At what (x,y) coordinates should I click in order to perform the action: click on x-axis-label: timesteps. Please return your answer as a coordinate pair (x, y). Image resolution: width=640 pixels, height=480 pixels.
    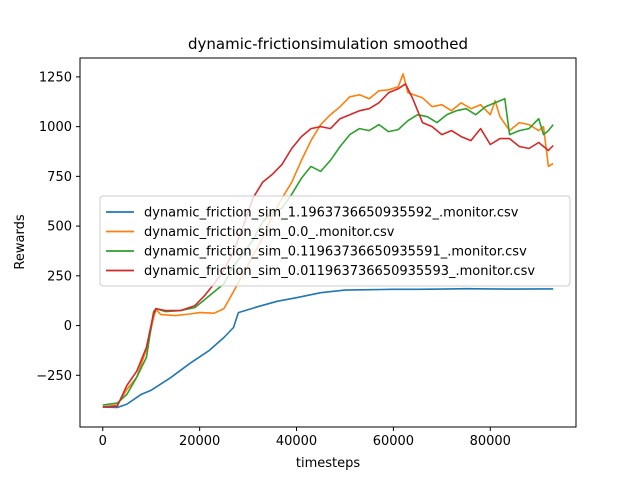
    Looking at the image, I should click on (328, 463).